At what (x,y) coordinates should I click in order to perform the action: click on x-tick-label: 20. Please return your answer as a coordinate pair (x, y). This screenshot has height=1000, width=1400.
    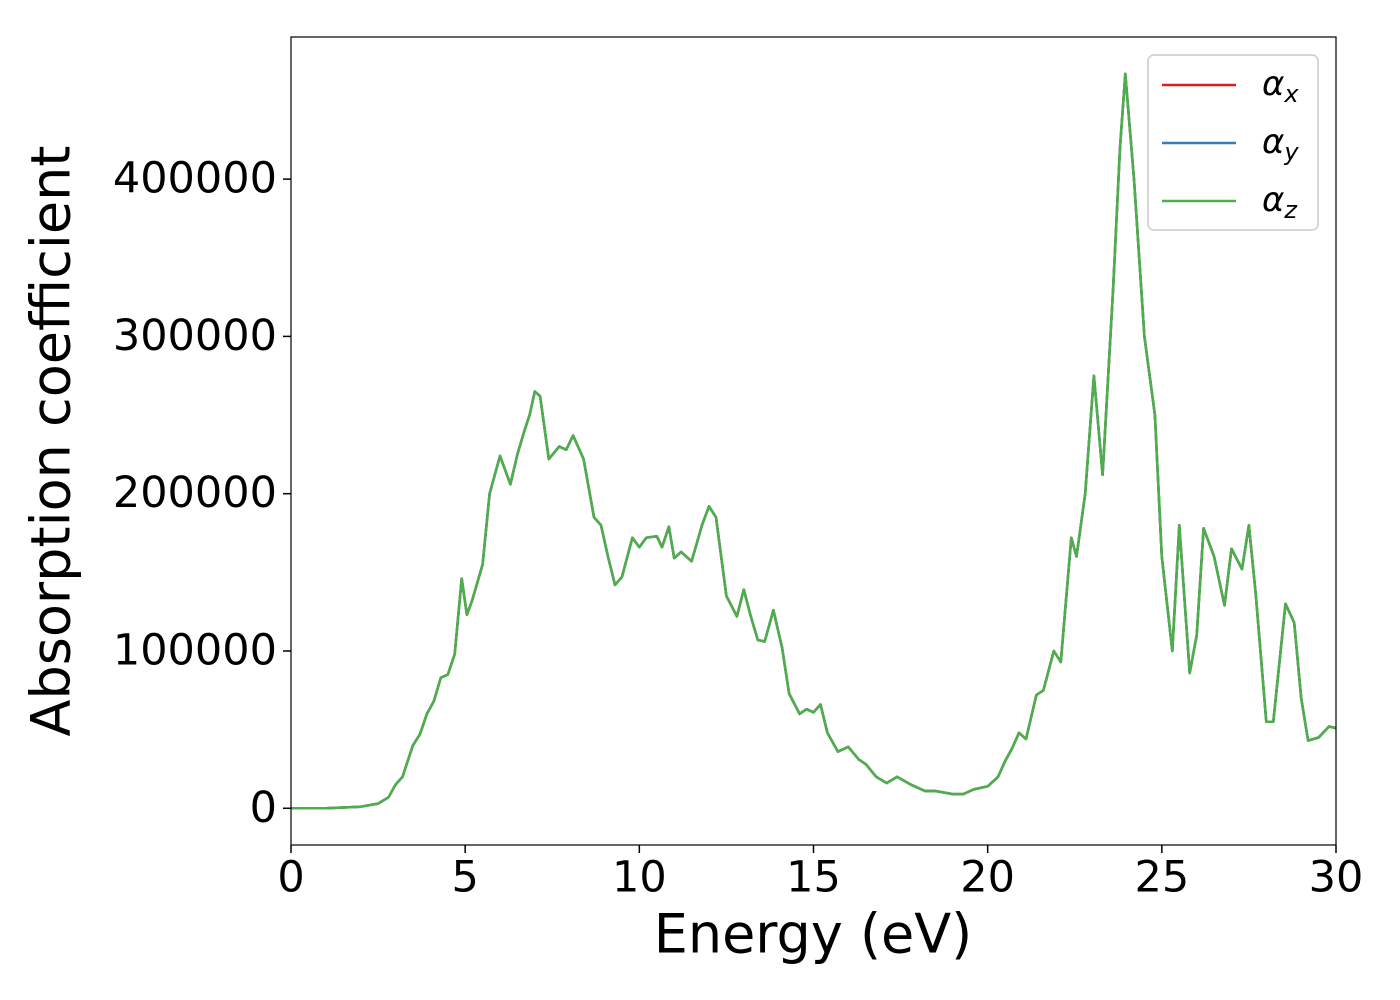
    Looking at the image, I should click on (987, 878).